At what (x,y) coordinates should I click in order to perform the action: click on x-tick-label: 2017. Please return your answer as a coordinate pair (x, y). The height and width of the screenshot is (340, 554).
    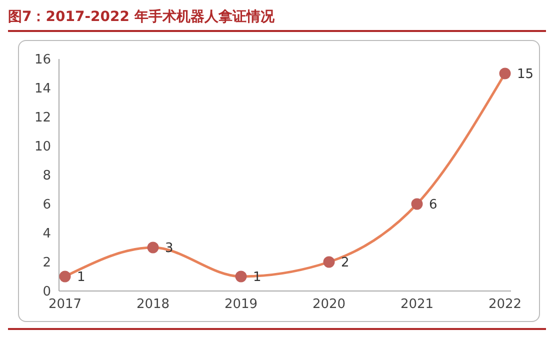
    Looking at the image, I should click on (65, 304).